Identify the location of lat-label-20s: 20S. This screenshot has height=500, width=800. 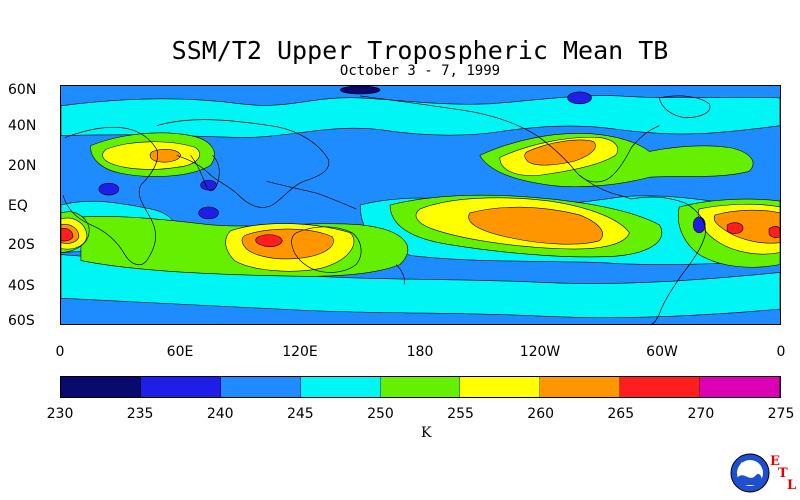
(21, 245).